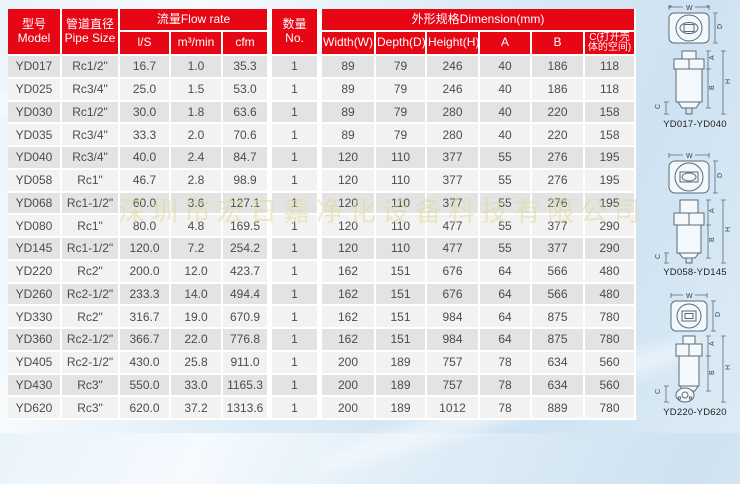 This screenshot has height=484, width=740. I want to click on table-row: YD058 Rc1" 46.7 2.8 98.9 1 120 110 377 55 276 195, so click(322, 181).